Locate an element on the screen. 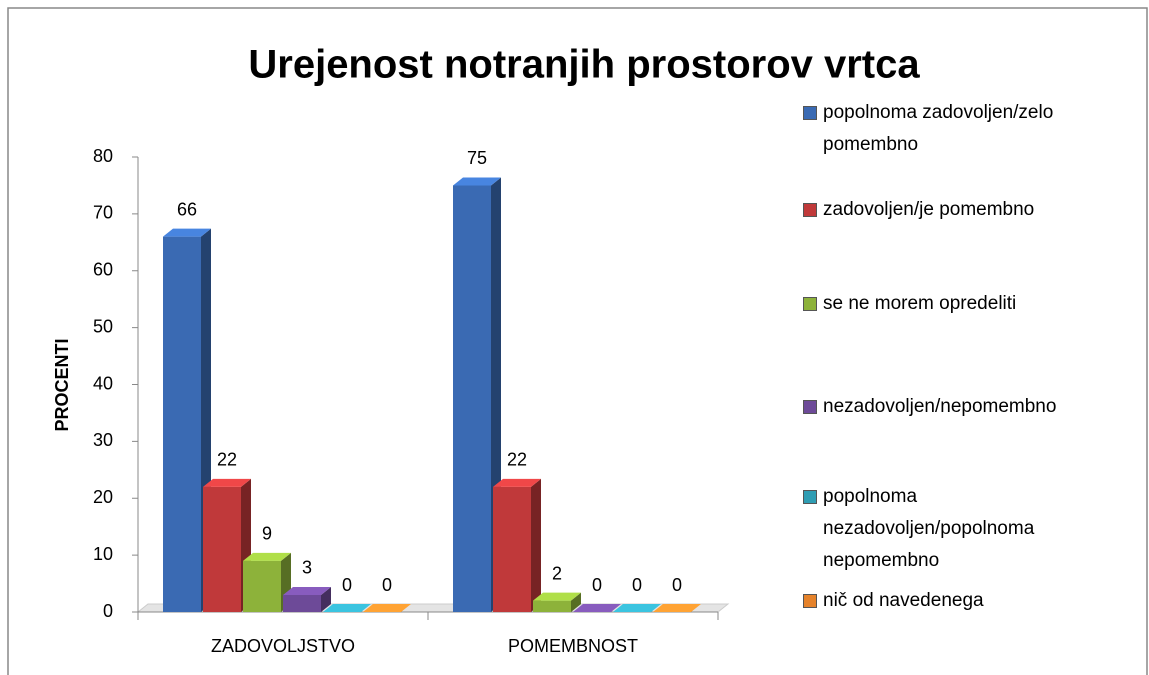  legend-item: nič od navedenega is located at coordinates (968, 601).